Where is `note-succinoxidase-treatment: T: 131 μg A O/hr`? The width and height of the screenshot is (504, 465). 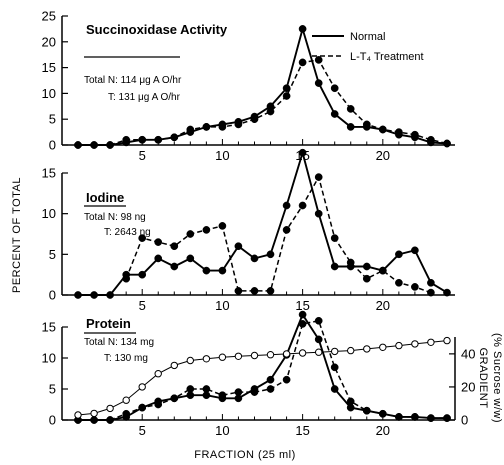 note-succinoxidase-treatment: T: 131 μg A O/hr is located at coordinates (144, 97).